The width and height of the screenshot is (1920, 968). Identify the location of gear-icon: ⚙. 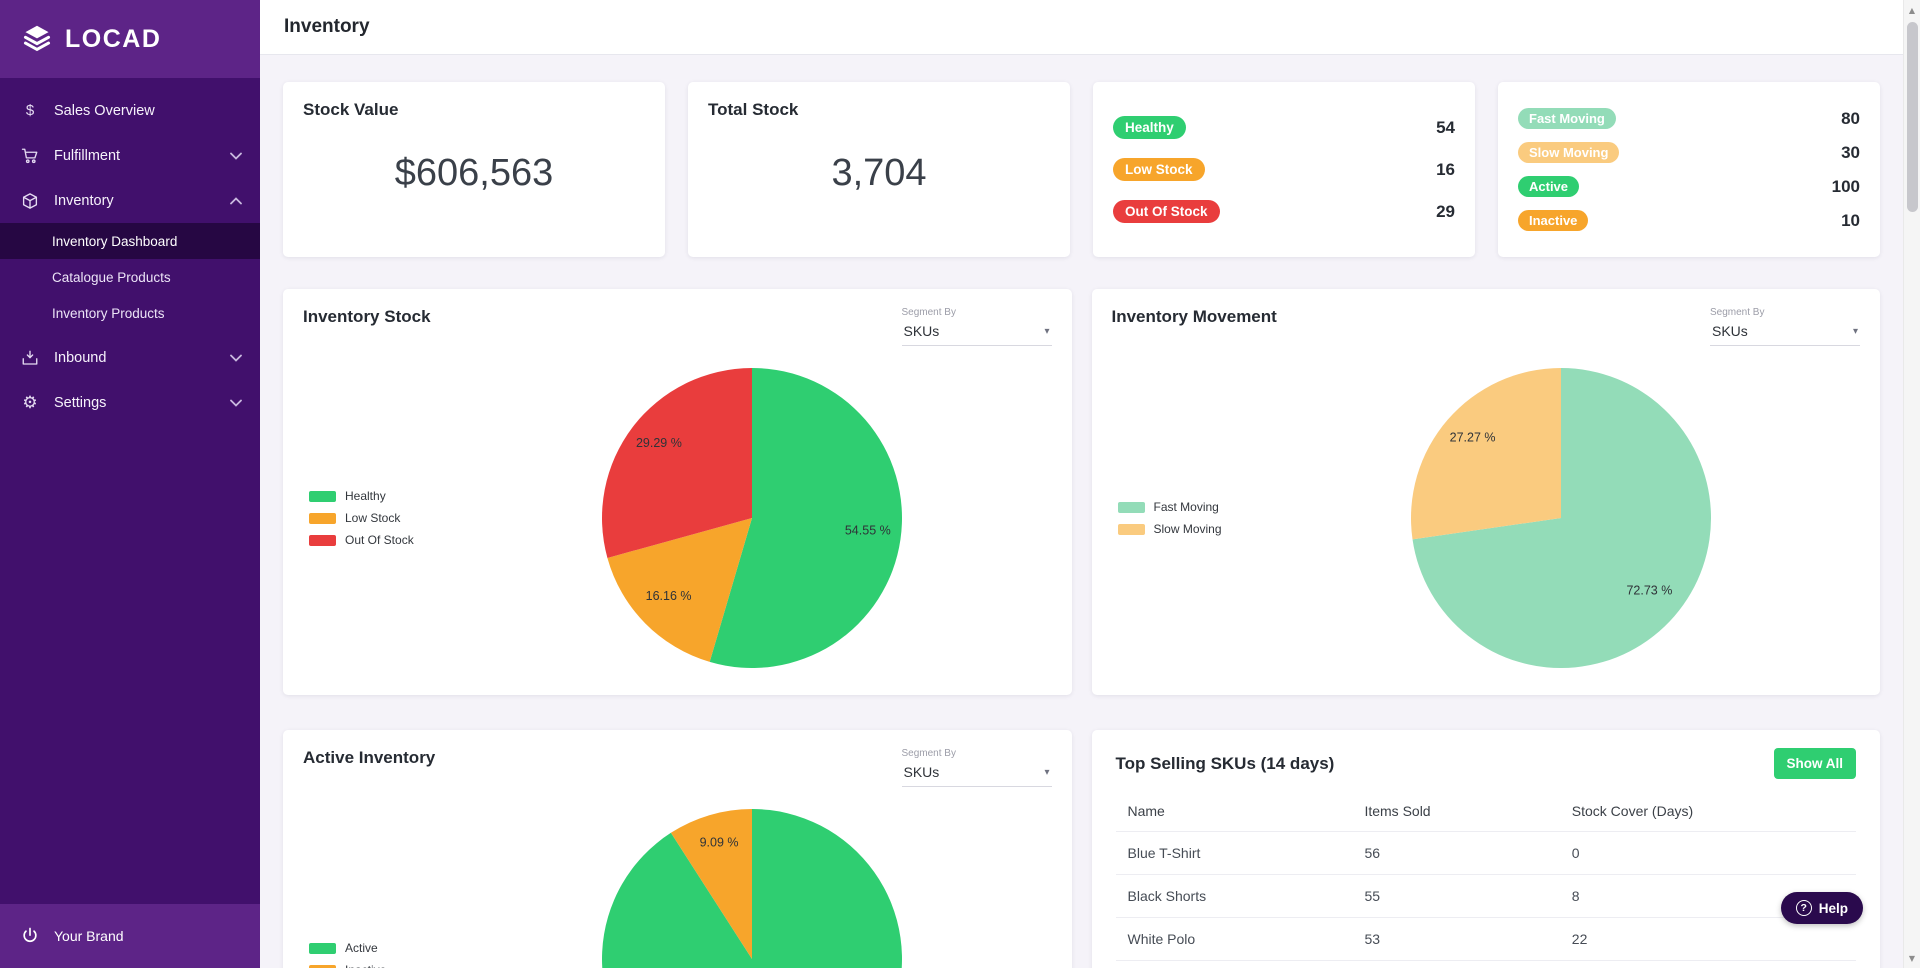
(30, 402).